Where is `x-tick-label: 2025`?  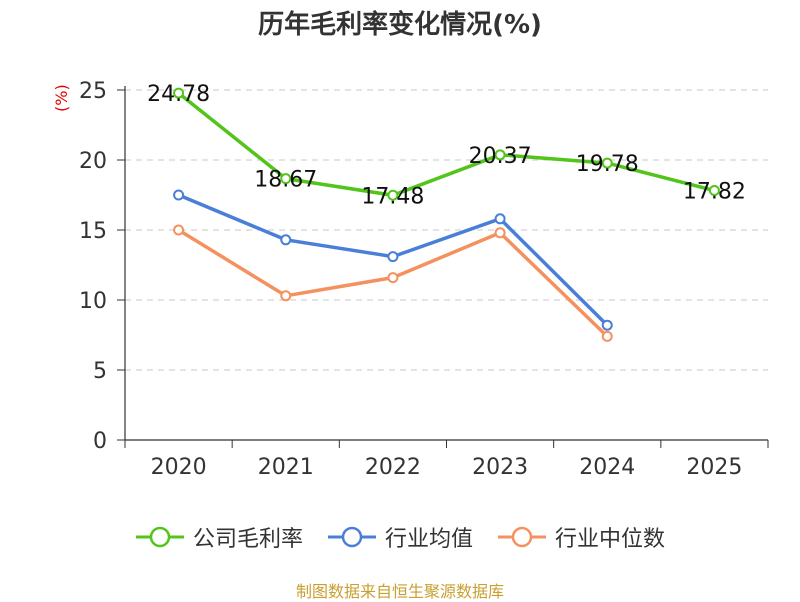 x-tick-label: 2025 is located at coordinates (714, 467).